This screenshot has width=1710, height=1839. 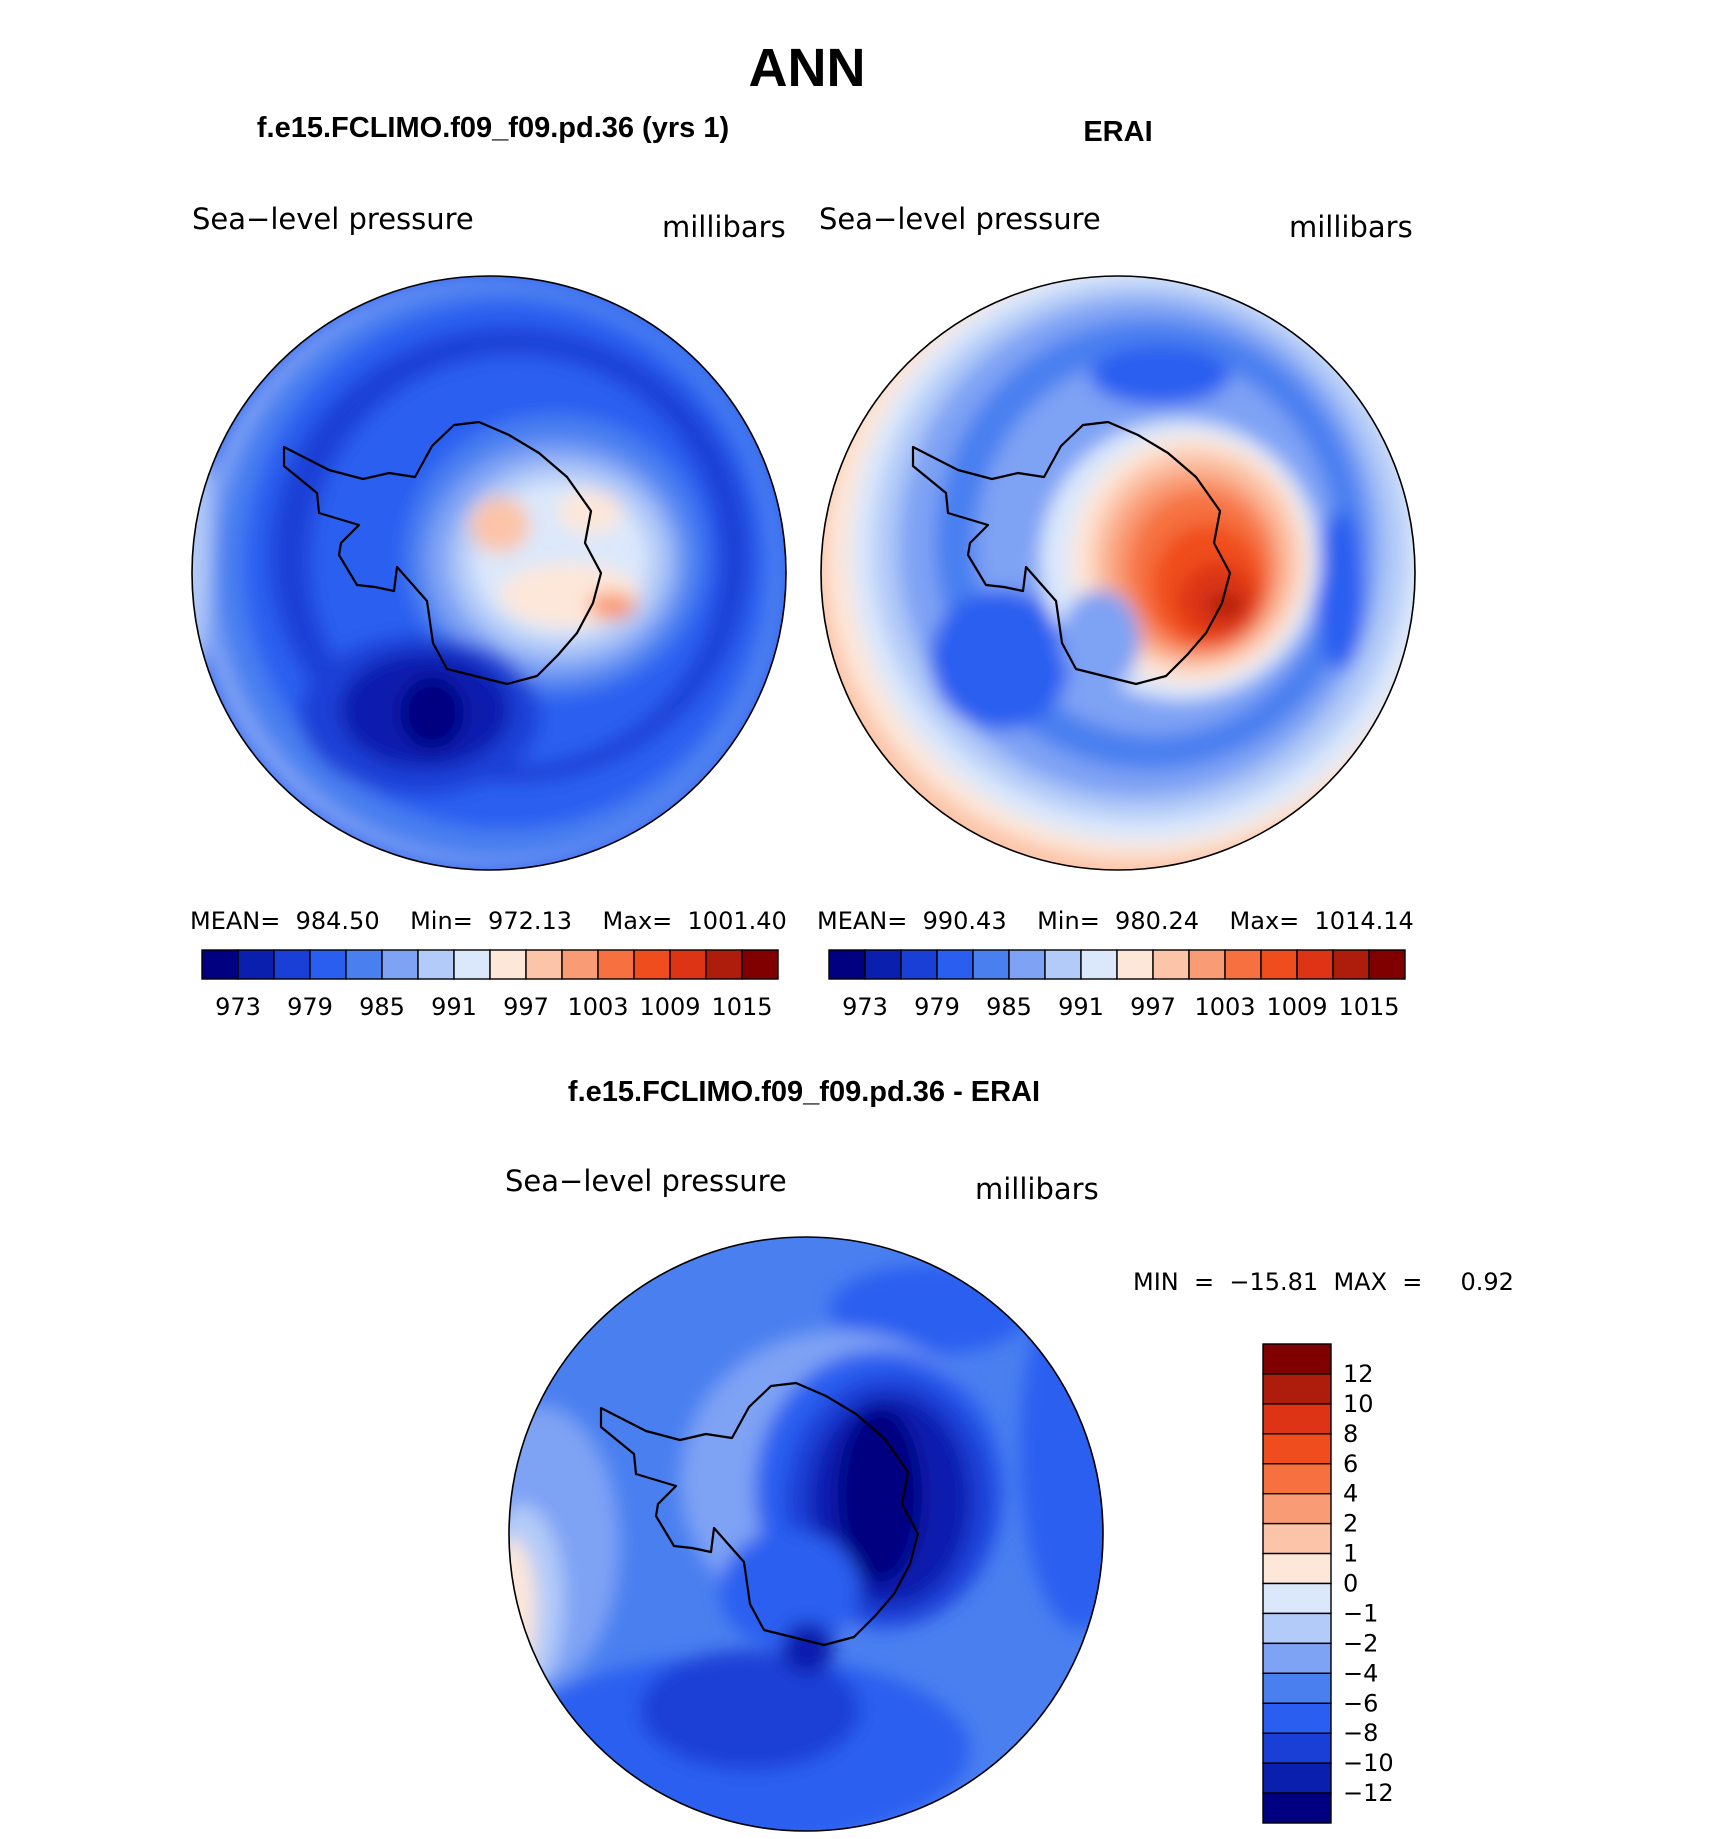 What do you see at coordinates (1323, 1282) in the screenshot?
I see `panel-3-minmax: MIN = −15.81 MAX = 0.92` at bounding box center [1323, 1282].